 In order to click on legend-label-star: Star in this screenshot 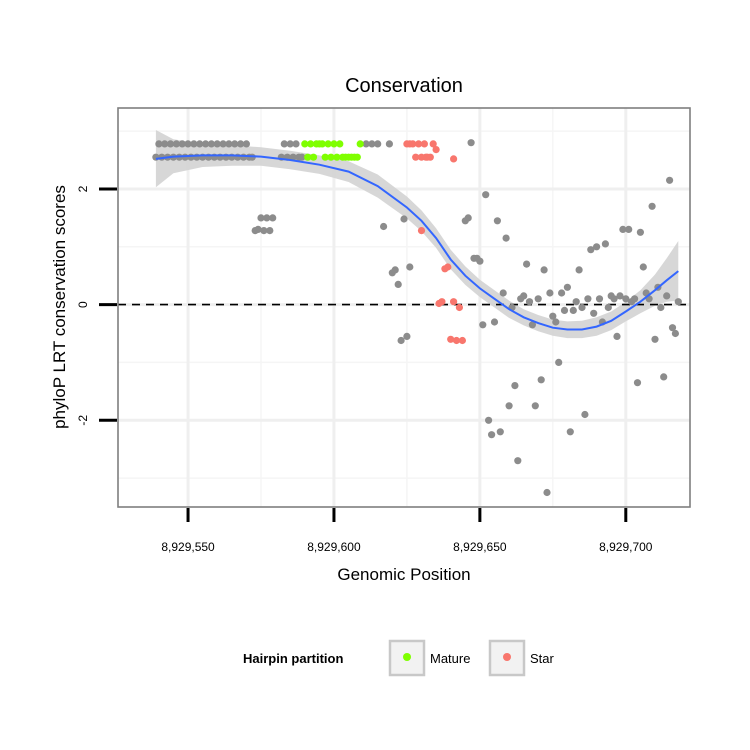, I will do `click(542, 658)`.